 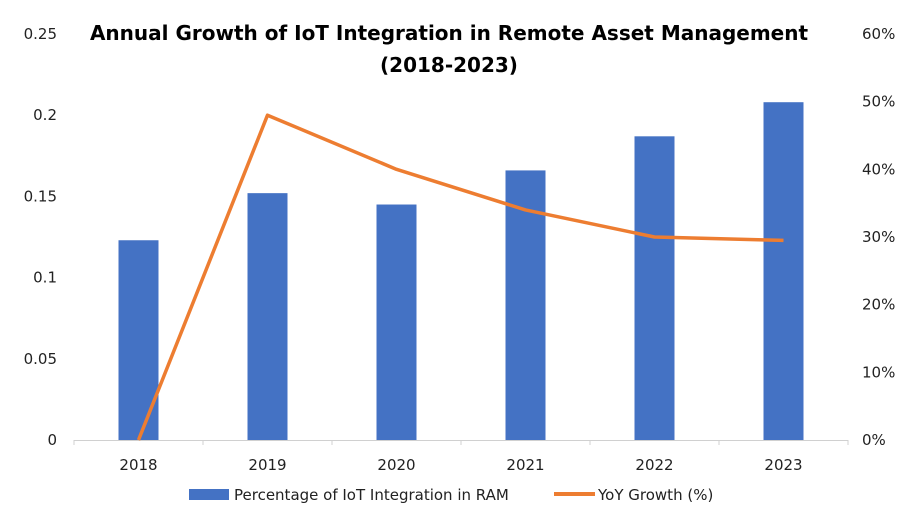 I want to click on bar-2019, so click(x=267, y=316).